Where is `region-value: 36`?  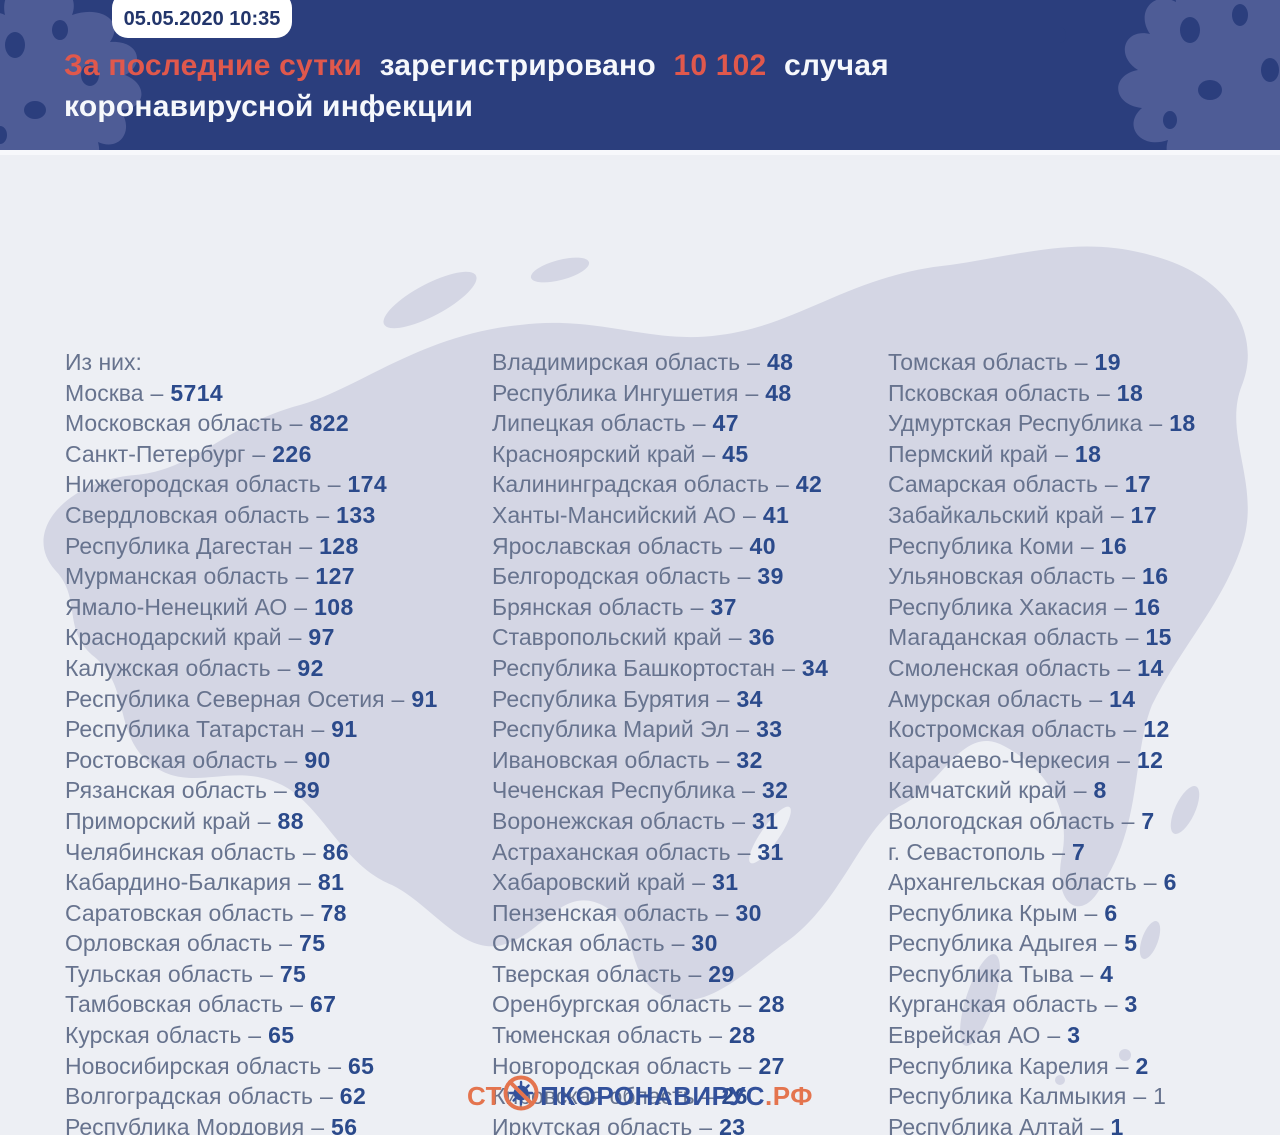
region-value: 36 is located at coordinates (761, 637).